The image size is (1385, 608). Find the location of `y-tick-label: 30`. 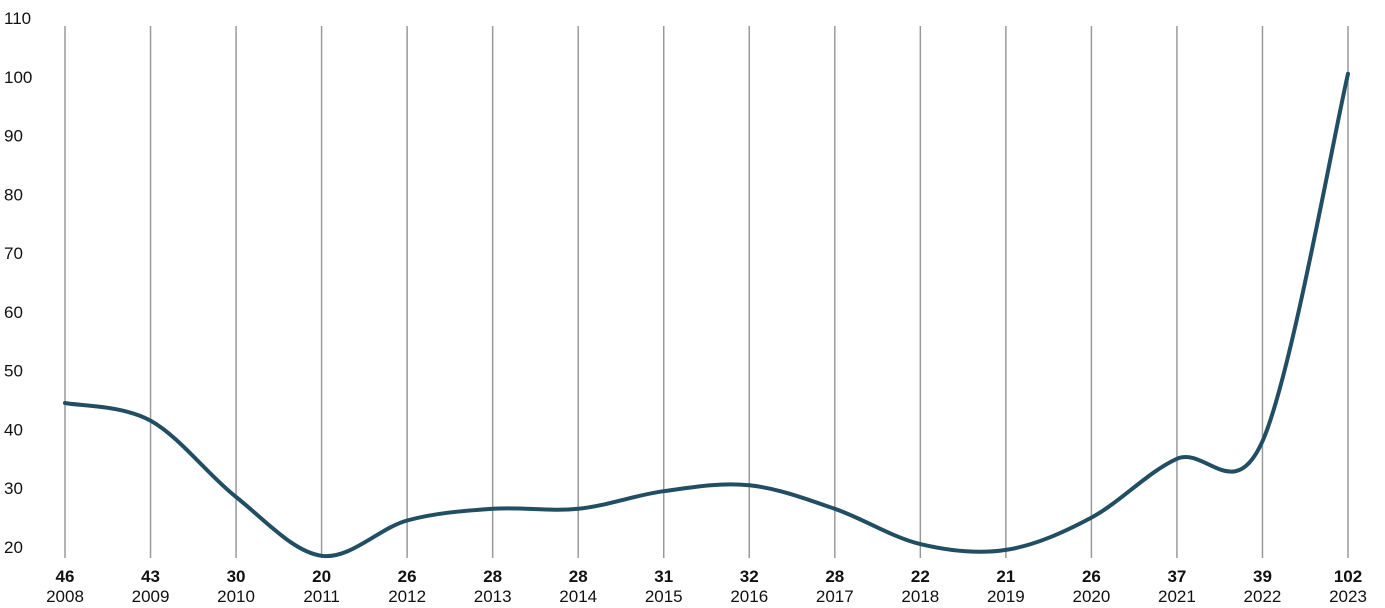

y-tick-label: 30 is located at coordinates (13, 488).